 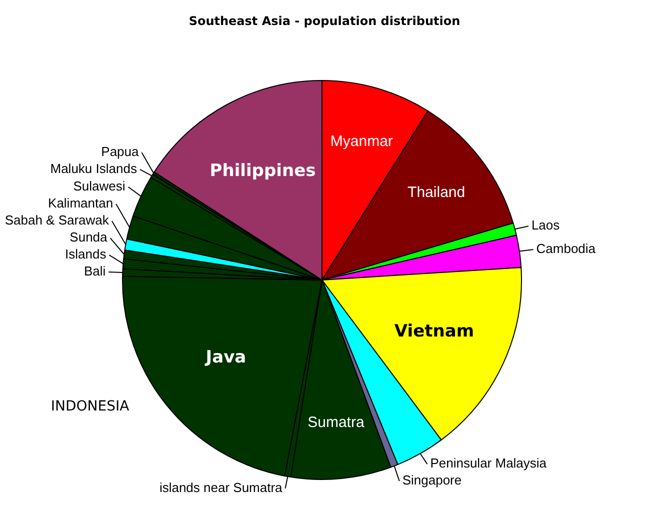 What do you see at coordinates (221, 487) in the screenshot?
I see `slice-label: islands near Sumatra` at bounding box center [221, 487].